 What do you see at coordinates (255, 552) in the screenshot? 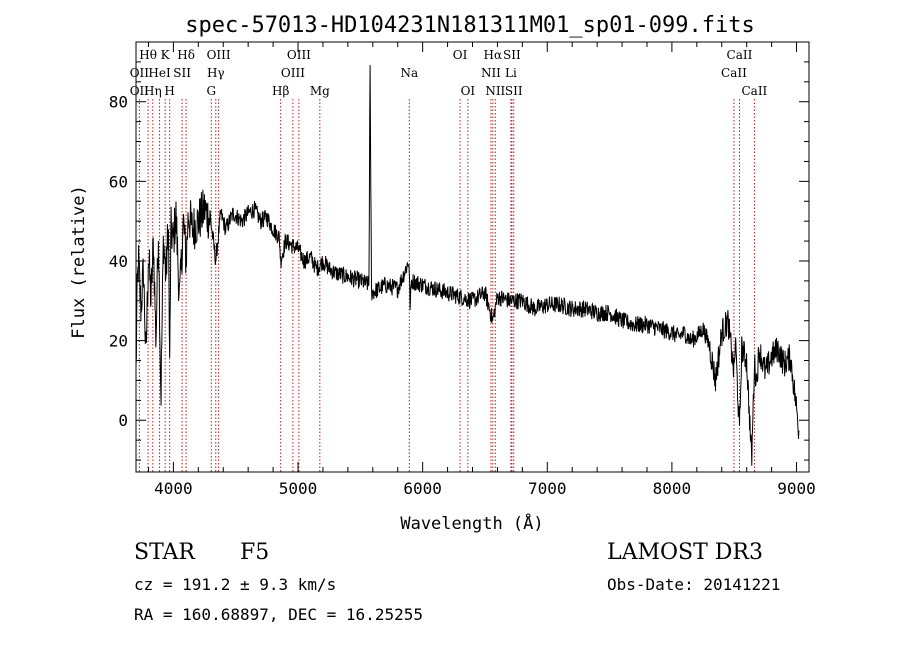
I see `object-subclass: F5` at bounding box center [255, 552].